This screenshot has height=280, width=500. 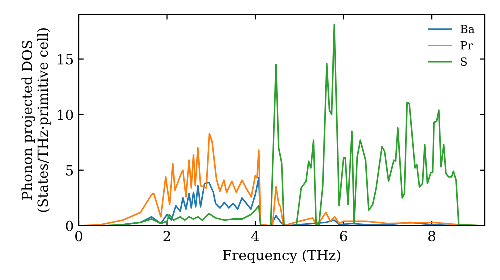 I want to click on y-axis-title: Phonon projected DOS (States/THz·primitive cell), so click(x=36, y=120).